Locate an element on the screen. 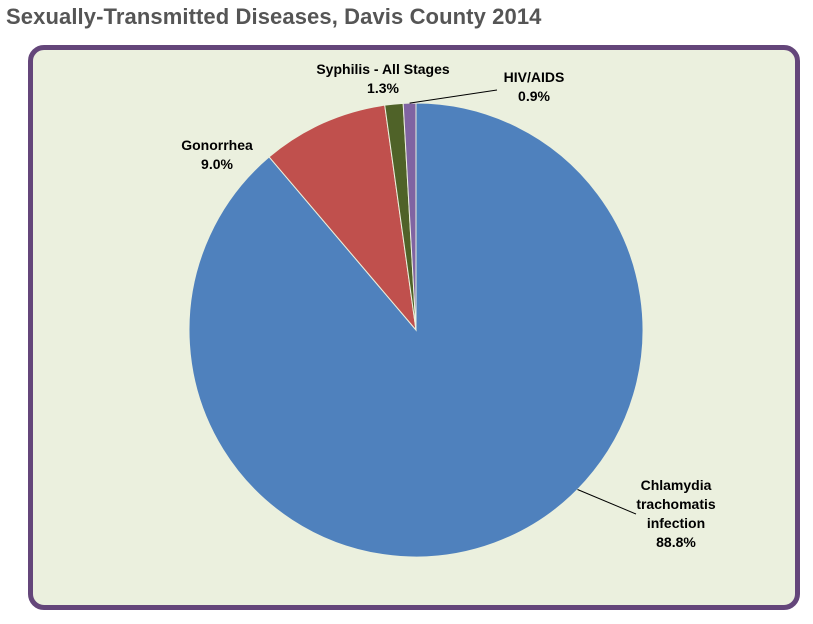 This screenshot has height=624, width=813. leader-line-hiv-aids is located at coordinates (453, 96).